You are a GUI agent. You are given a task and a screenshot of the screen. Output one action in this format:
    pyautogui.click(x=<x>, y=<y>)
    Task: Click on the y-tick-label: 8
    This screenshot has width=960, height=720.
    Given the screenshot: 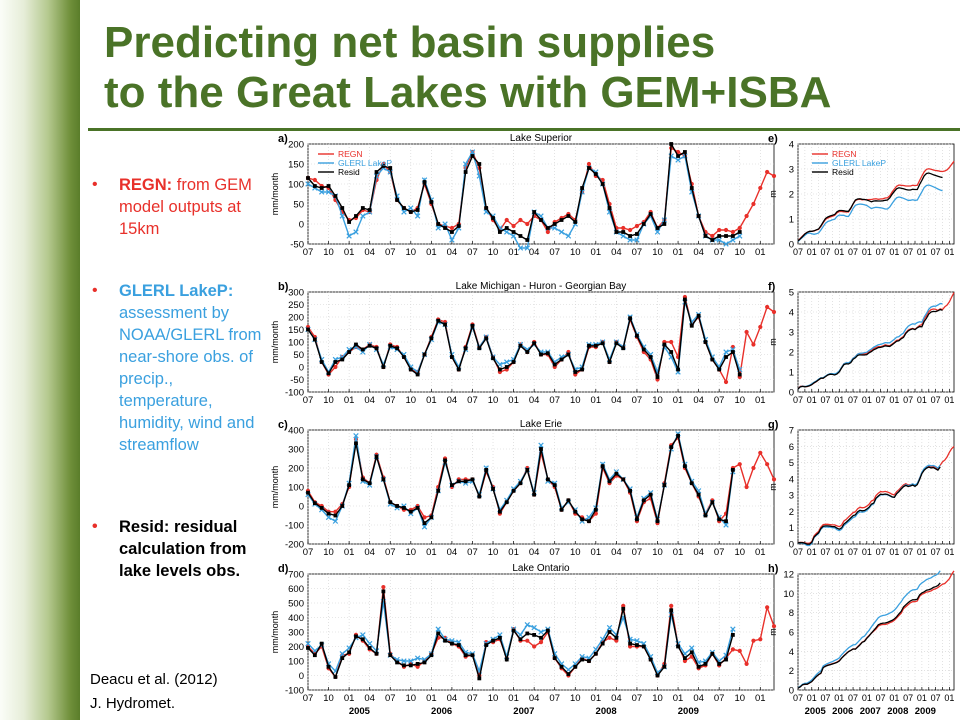 What is the action you would take?
    pyautogui.click(x=791, y=613)
    